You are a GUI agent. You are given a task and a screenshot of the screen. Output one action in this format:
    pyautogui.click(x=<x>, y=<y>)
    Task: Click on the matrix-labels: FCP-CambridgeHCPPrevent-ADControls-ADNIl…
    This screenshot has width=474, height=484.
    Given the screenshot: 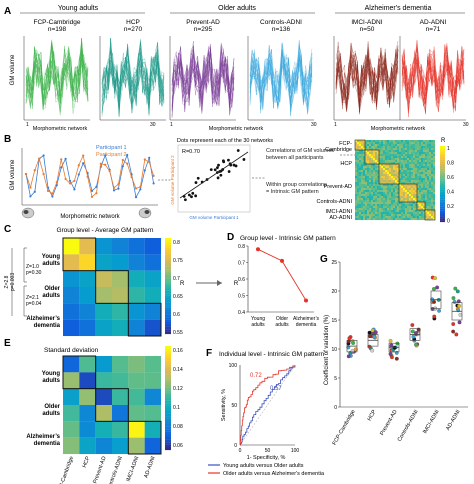 What is the action you would take?
    pyautogui.click(x=335, y=181)
    